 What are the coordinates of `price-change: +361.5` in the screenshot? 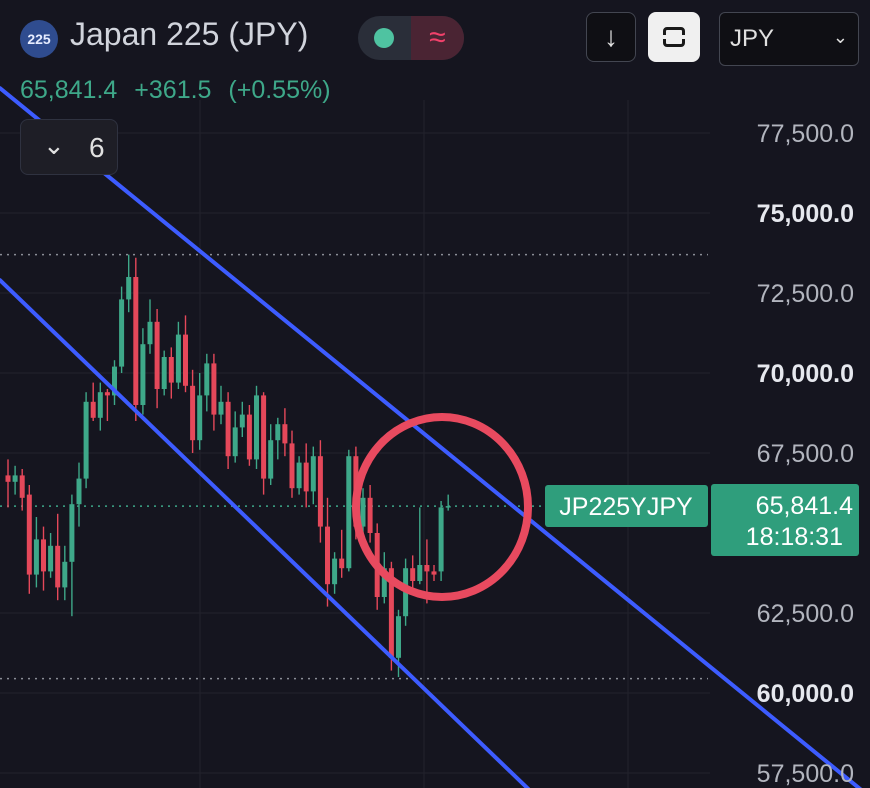 It's located at (173, 90).